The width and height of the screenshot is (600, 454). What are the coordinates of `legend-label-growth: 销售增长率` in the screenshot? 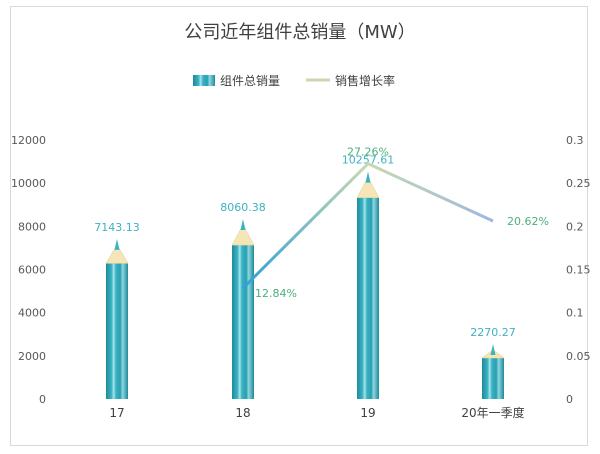 It's located at (365, 80).